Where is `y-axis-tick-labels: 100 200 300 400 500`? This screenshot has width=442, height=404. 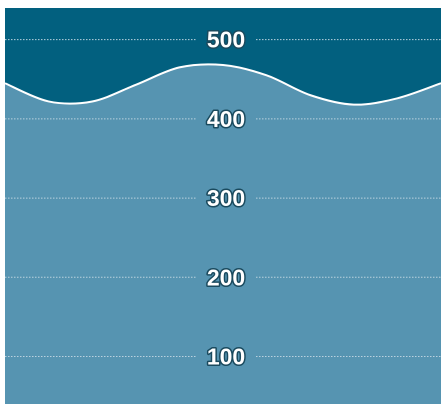
y-axis-tick-labels: 100 200 300 400 500 is located at coordinates (225, 198).